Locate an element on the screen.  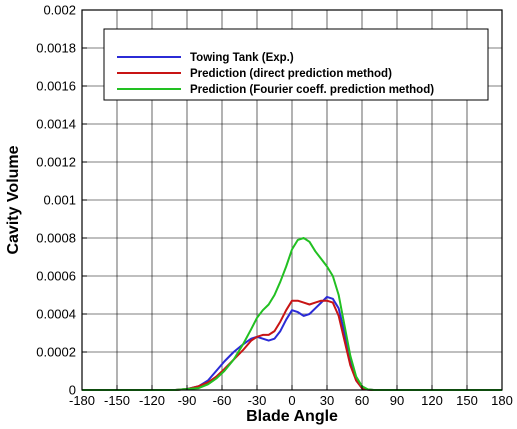
y-tick-label: 0.0002 is located at coordinates (56, 352).